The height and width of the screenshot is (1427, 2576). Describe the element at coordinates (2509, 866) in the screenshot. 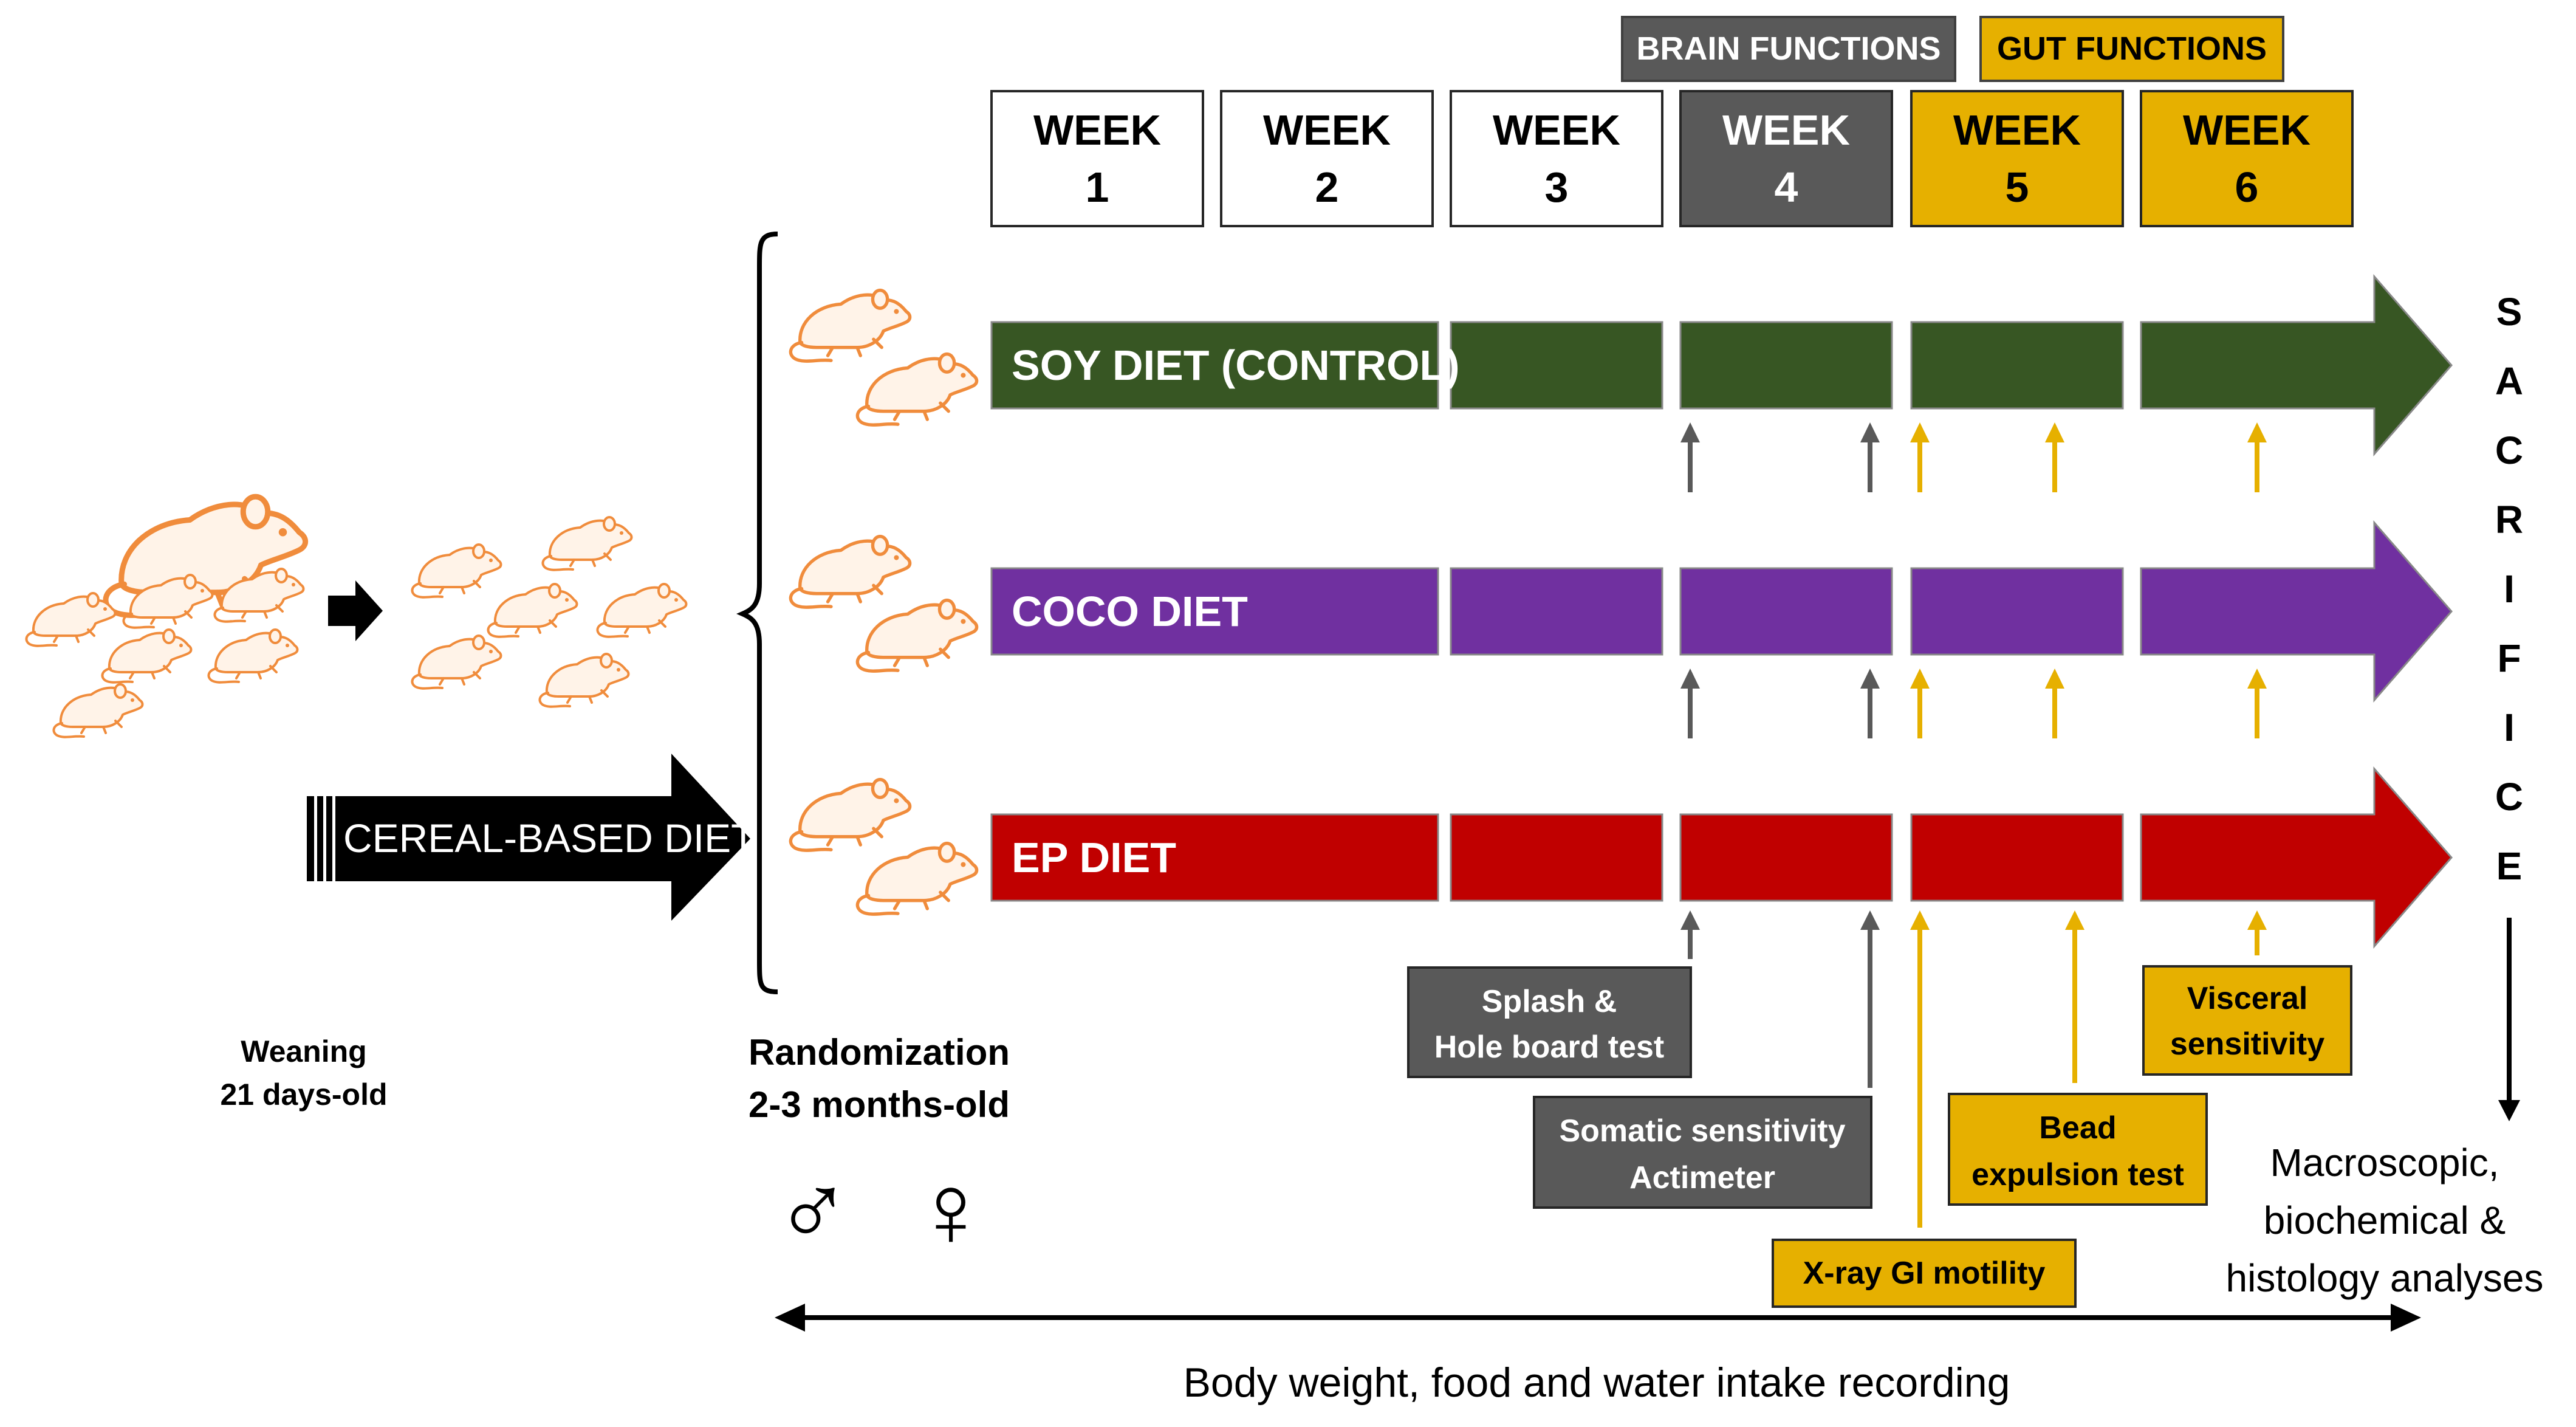

I see `sacrifice-letter: E` at that location.